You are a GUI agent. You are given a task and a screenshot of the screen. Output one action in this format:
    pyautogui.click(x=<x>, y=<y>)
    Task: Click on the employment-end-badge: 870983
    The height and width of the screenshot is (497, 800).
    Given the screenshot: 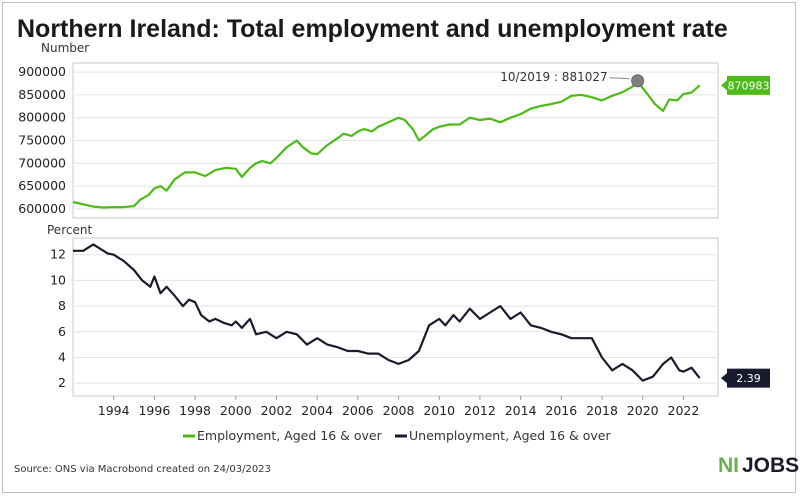 What is the action you would take?
    pyautogui.click(x=745, y=85)
    